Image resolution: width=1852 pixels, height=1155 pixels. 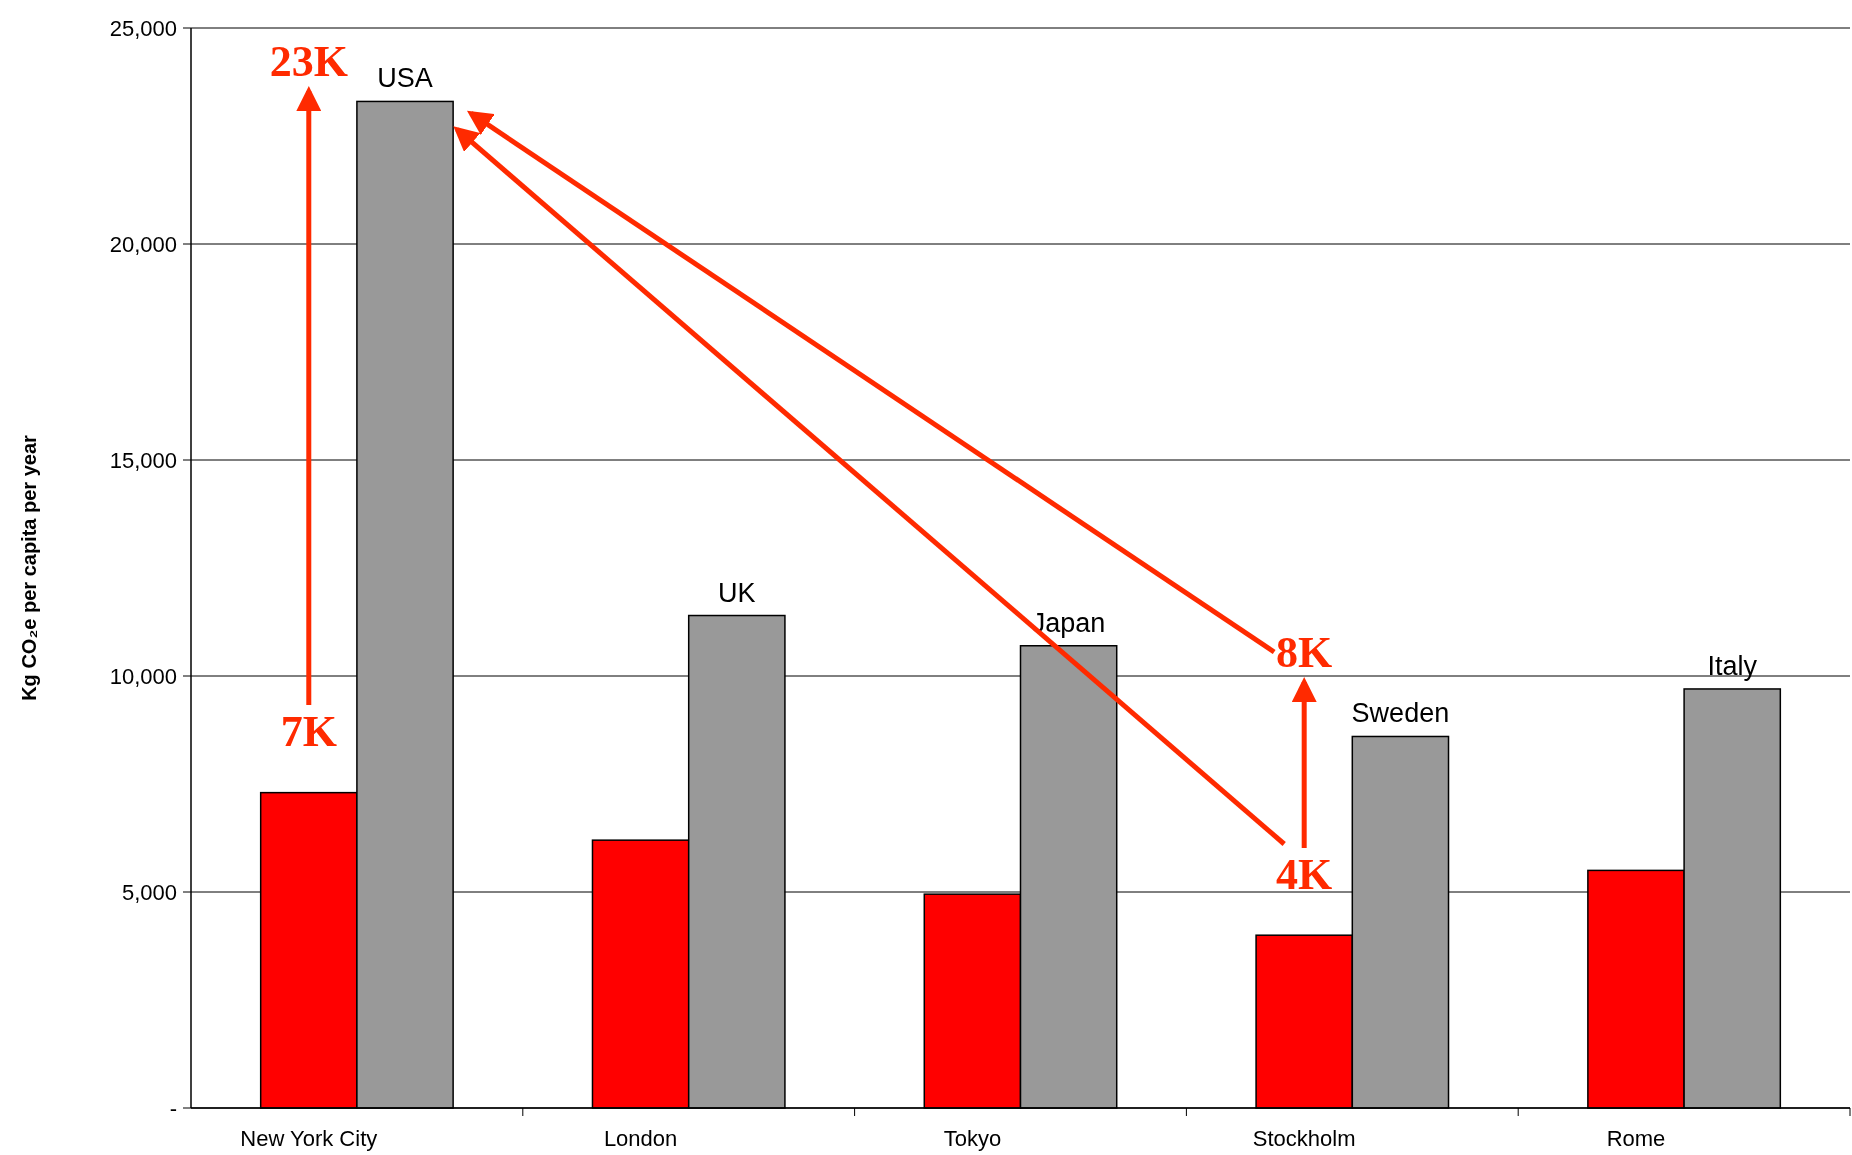 What do you see at coordinates (1636, 1138) in the screenshot?
I see `x-tick-label: Rome` at bounding box center [1636, 1138].